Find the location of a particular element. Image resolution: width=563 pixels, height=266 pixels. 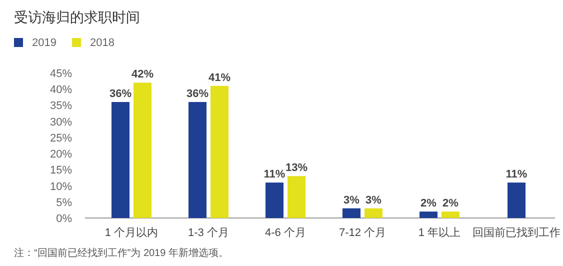

y-tick-label: 40% is located at coordinates (61, 90).